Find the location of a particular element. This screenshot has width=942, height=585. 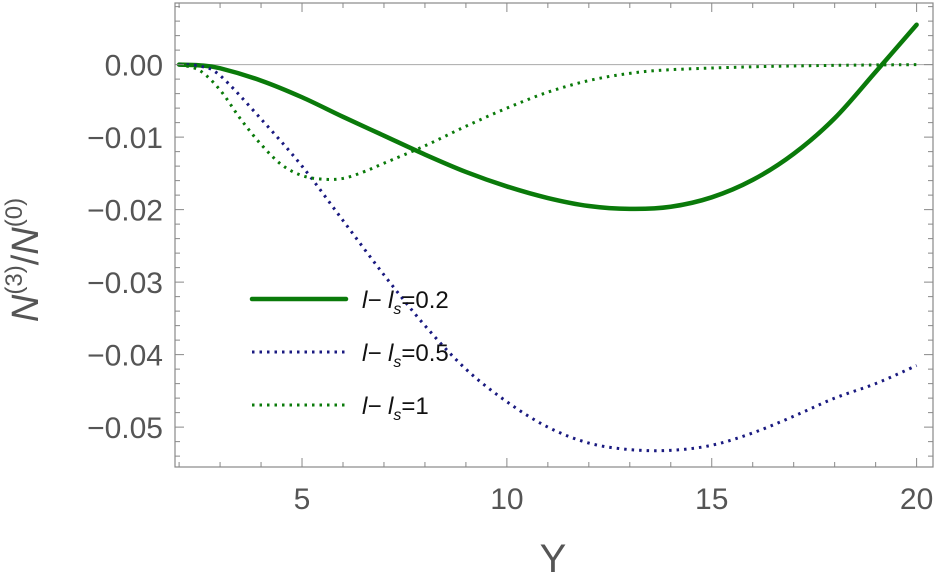

x-tick-label: 15 is located at coordinates (711, 499).